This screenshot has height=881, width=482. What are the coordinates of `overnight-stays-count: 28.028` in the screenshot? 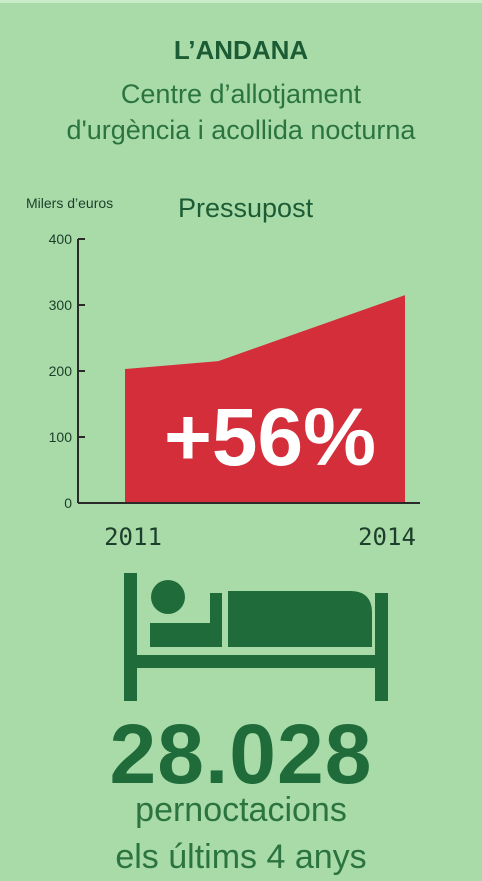 It's located at (241, 754).